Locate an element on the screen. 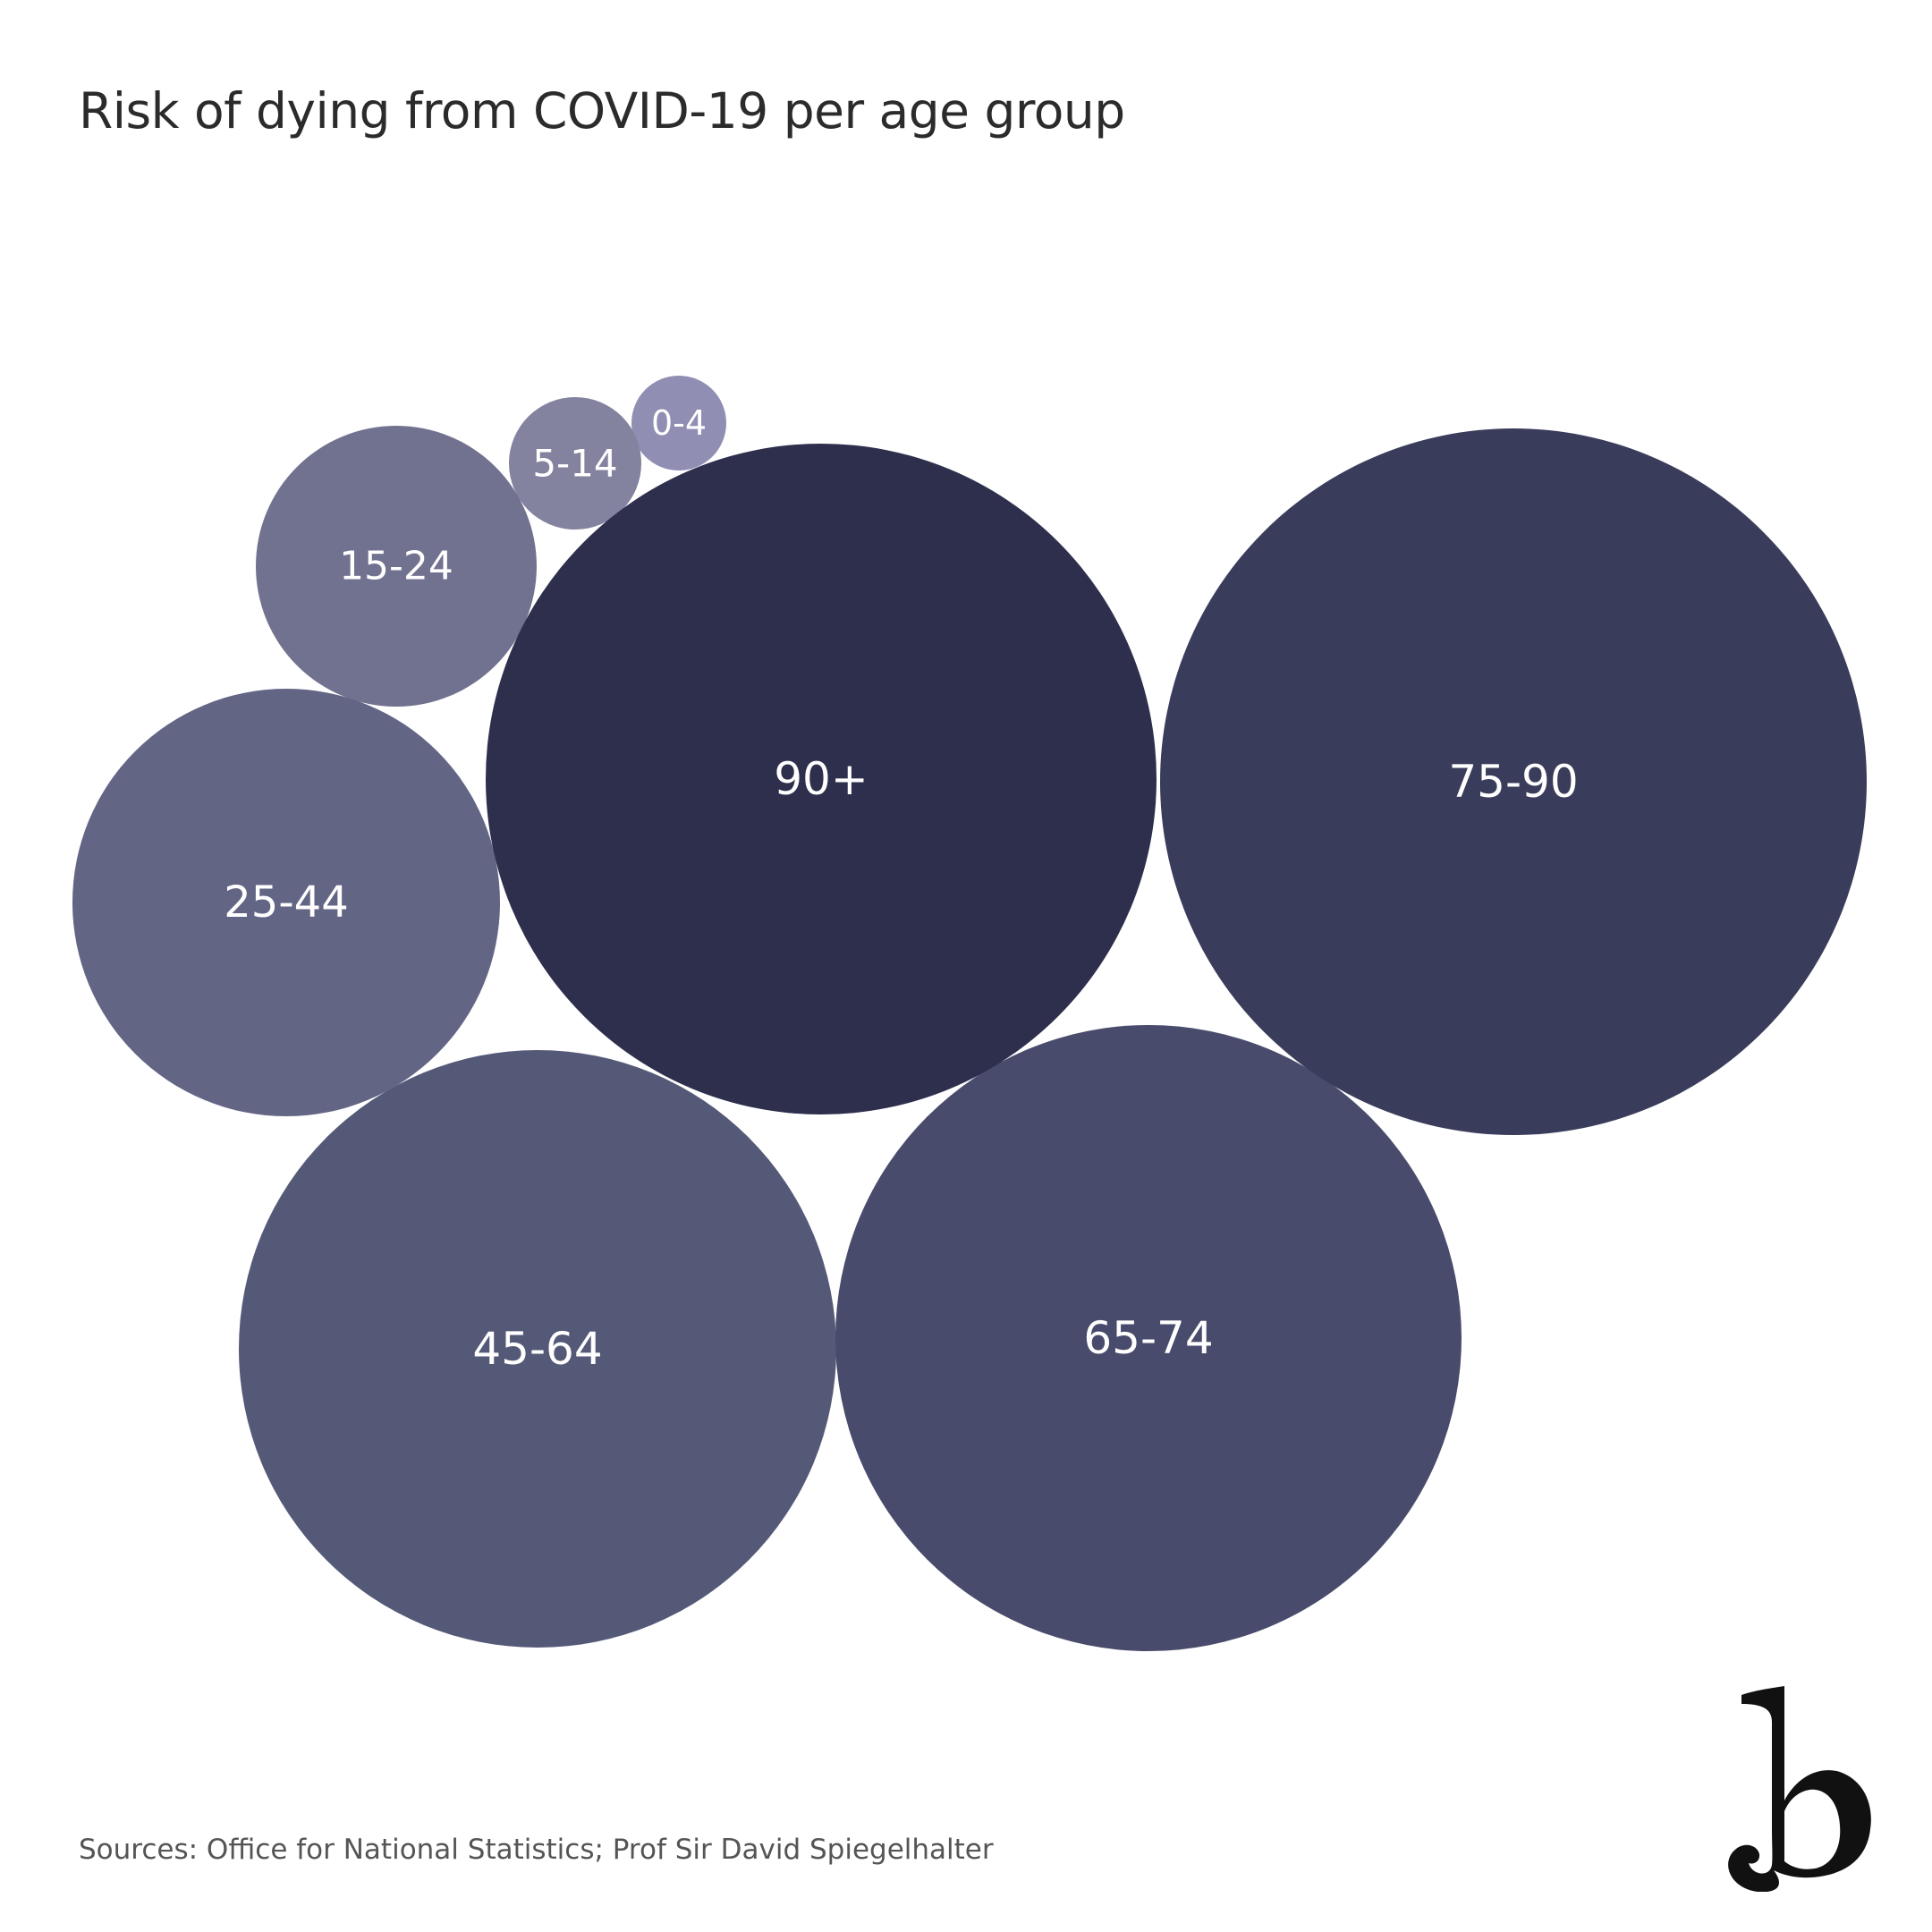 Image resolution: width=1932 pixels, height=1932 pixels. bubble-65-74: 65-74 is located at coordinates (1148, 1338).